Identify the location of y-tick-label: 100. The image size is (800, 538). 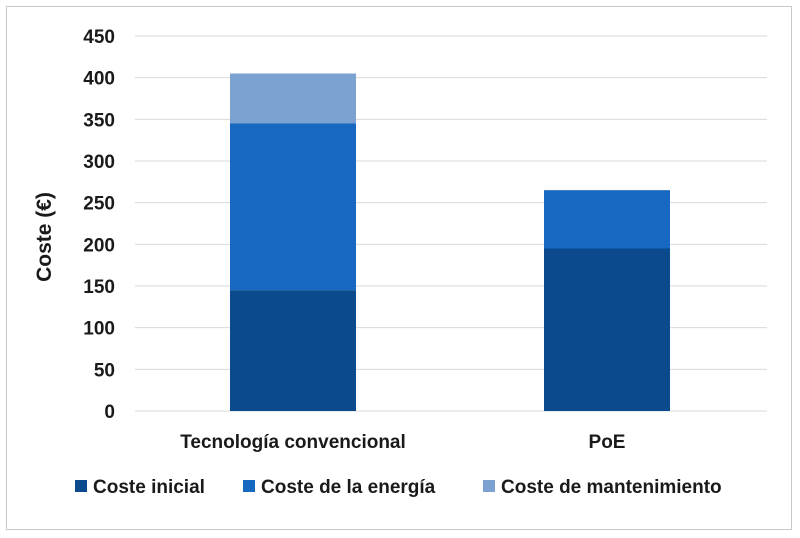
(99, 329).